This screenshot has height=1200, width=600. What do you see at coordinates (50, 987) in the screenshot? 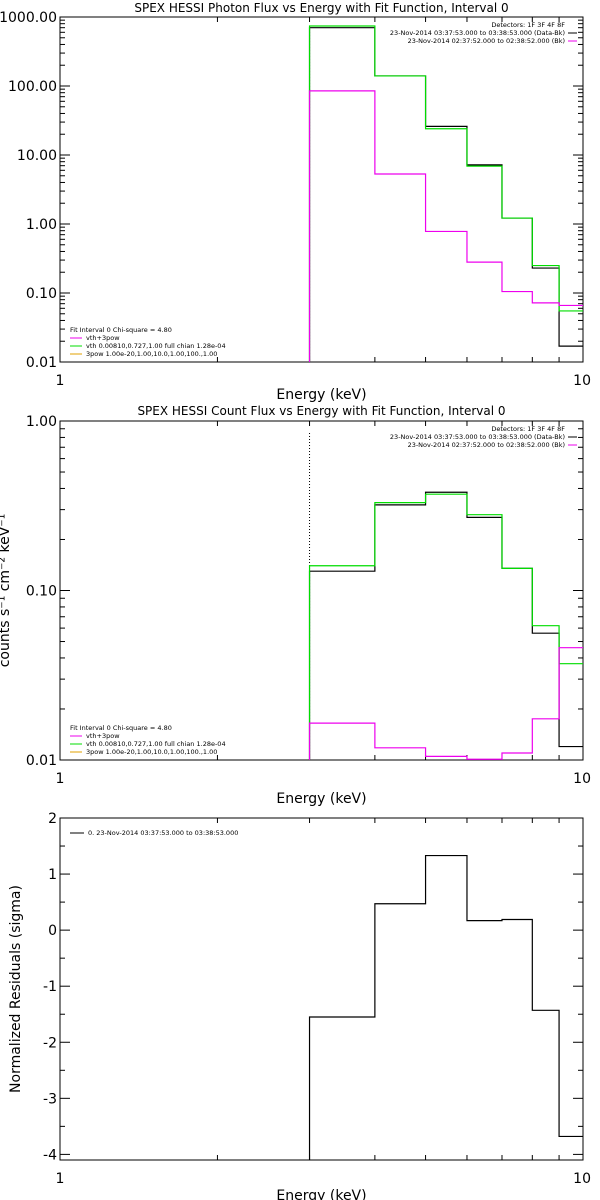
I see `y-tick-label: -1` at bounding box center [50, 987].